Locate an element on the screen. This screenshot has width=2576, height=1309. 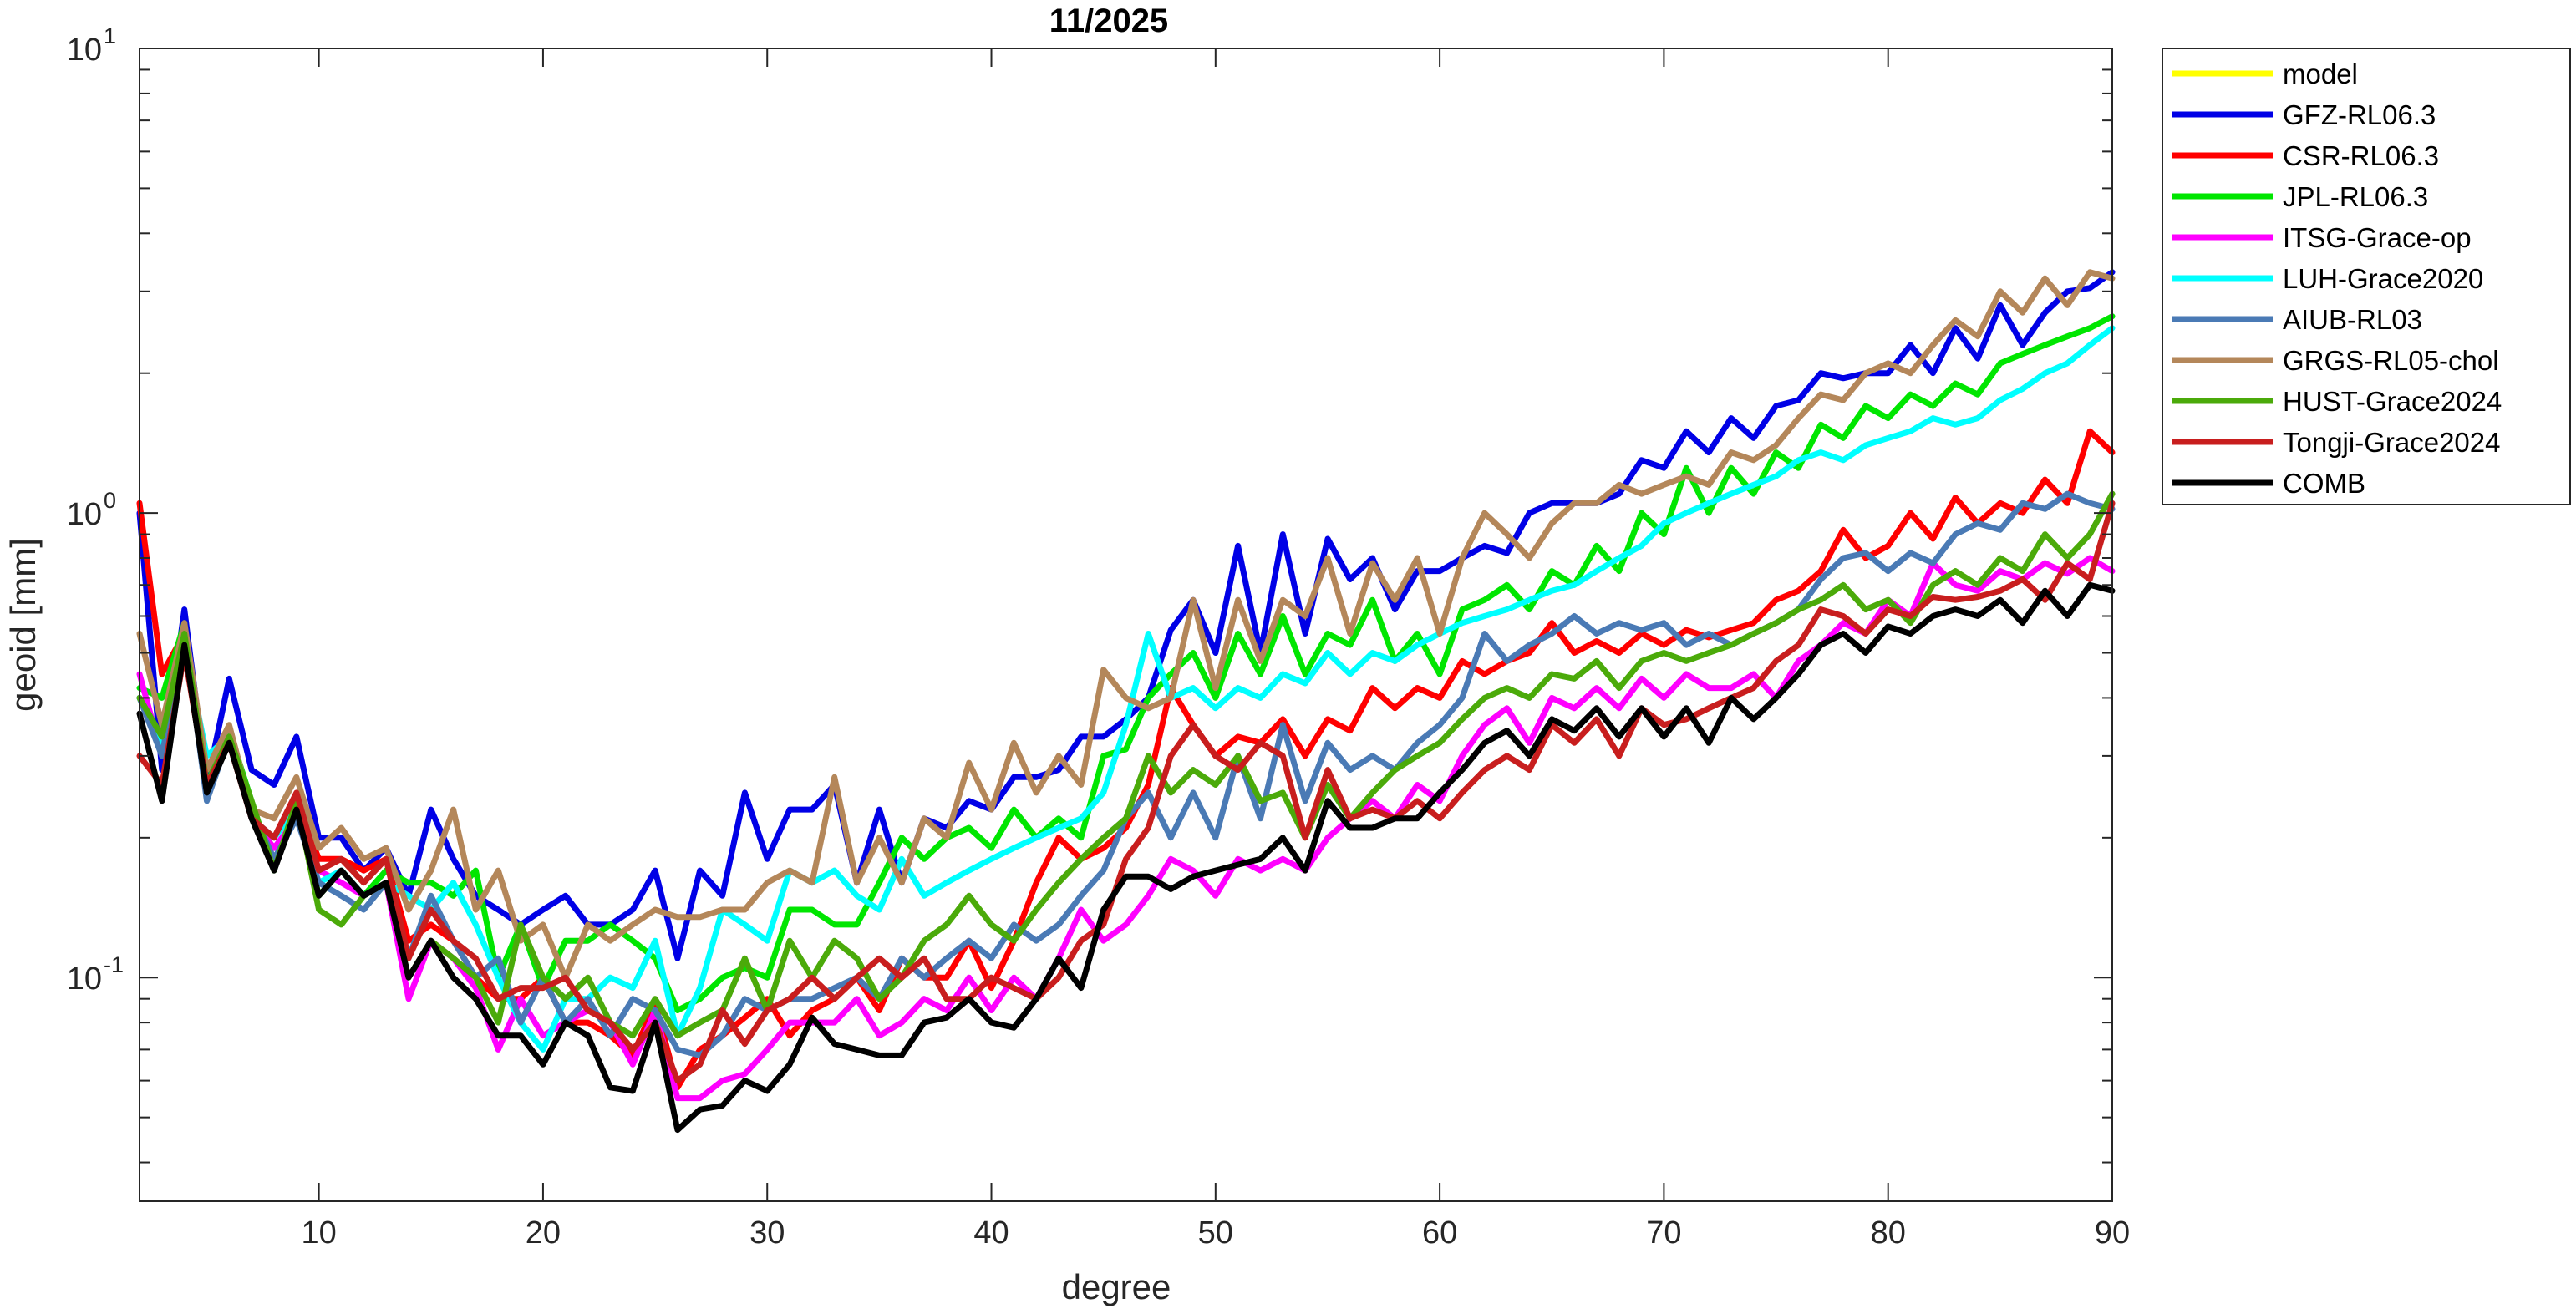
legend-label: GRGS-RL05-chol is located at coordinates (2391, 360).